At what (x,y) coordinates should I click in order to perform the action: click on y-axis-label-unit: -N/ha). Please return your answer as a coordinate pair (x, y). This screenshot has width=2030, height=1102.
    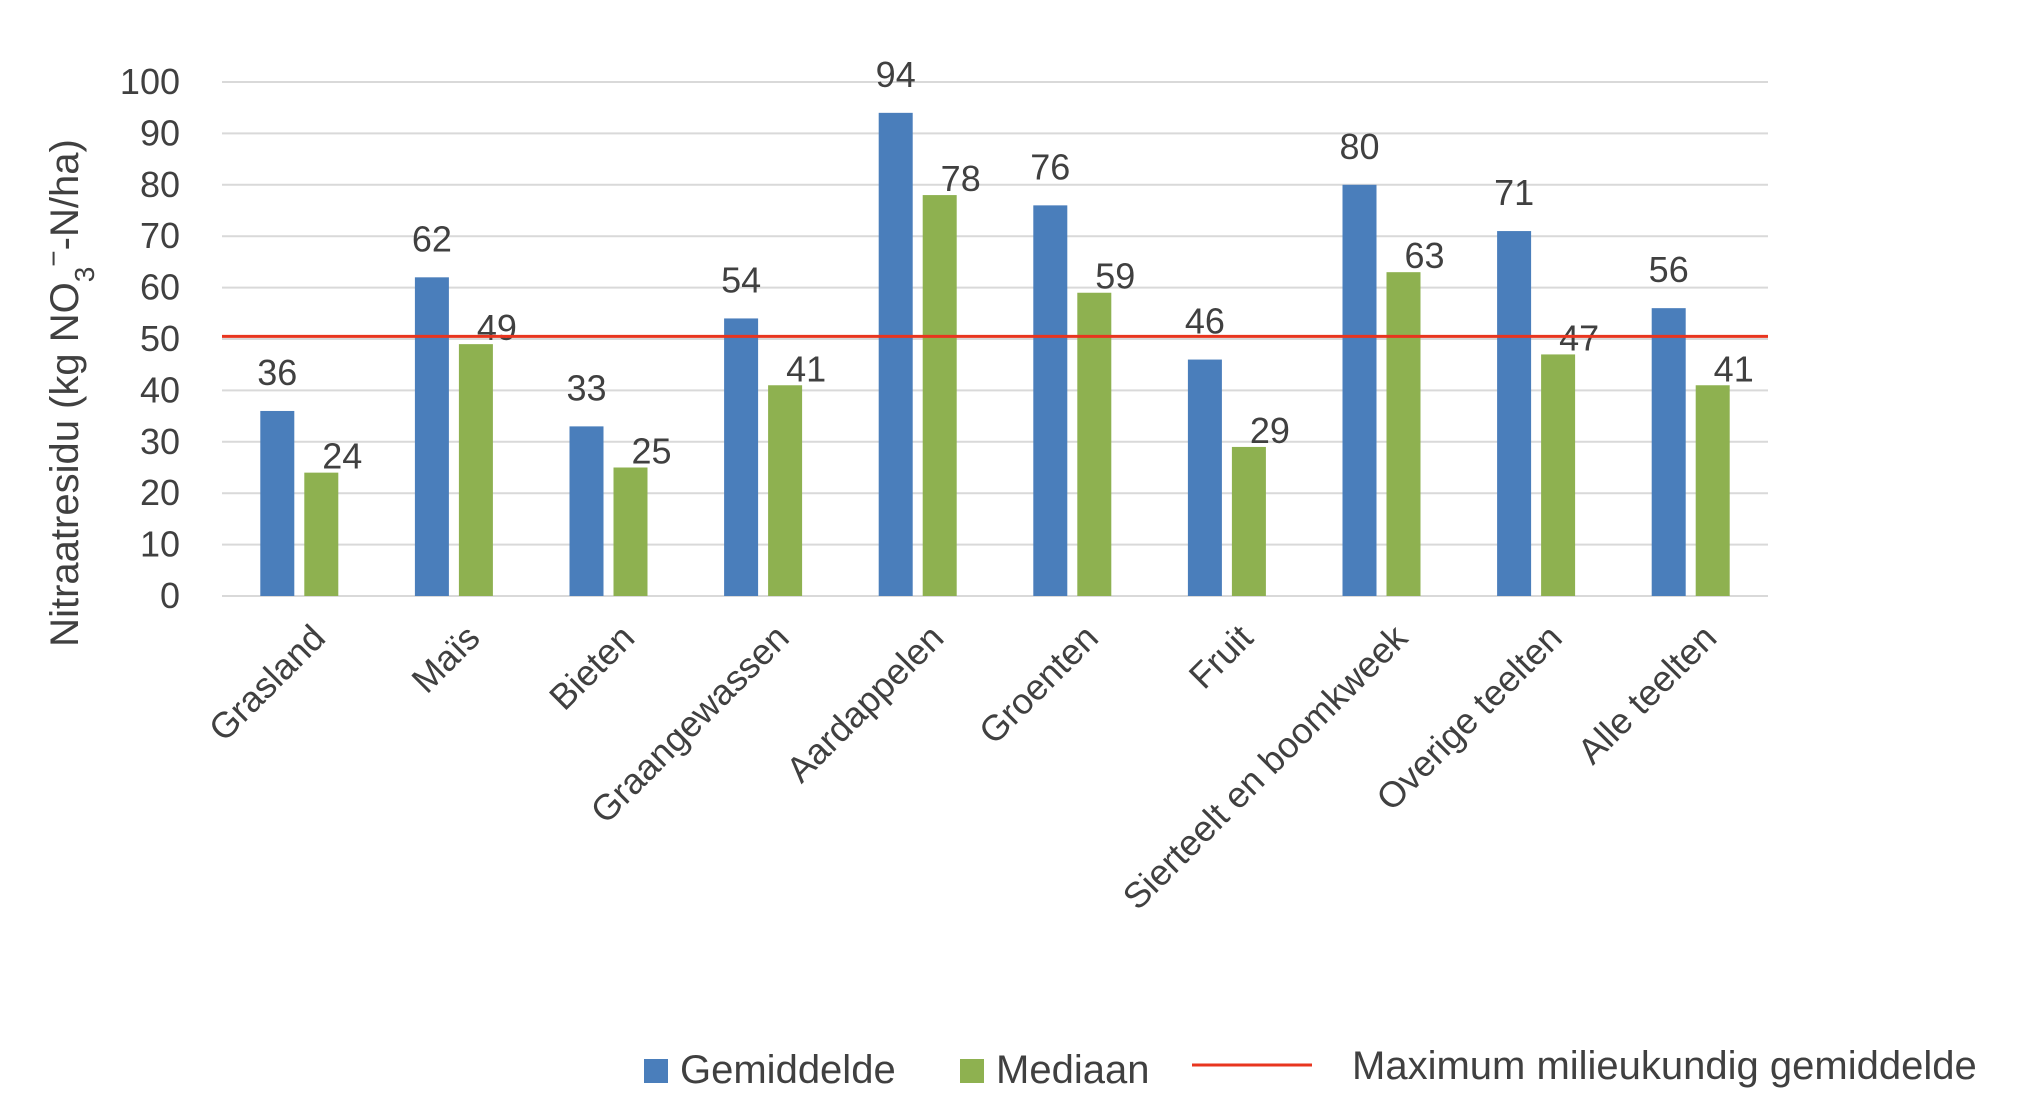
    Looking at the image, I should click on (65, 194).